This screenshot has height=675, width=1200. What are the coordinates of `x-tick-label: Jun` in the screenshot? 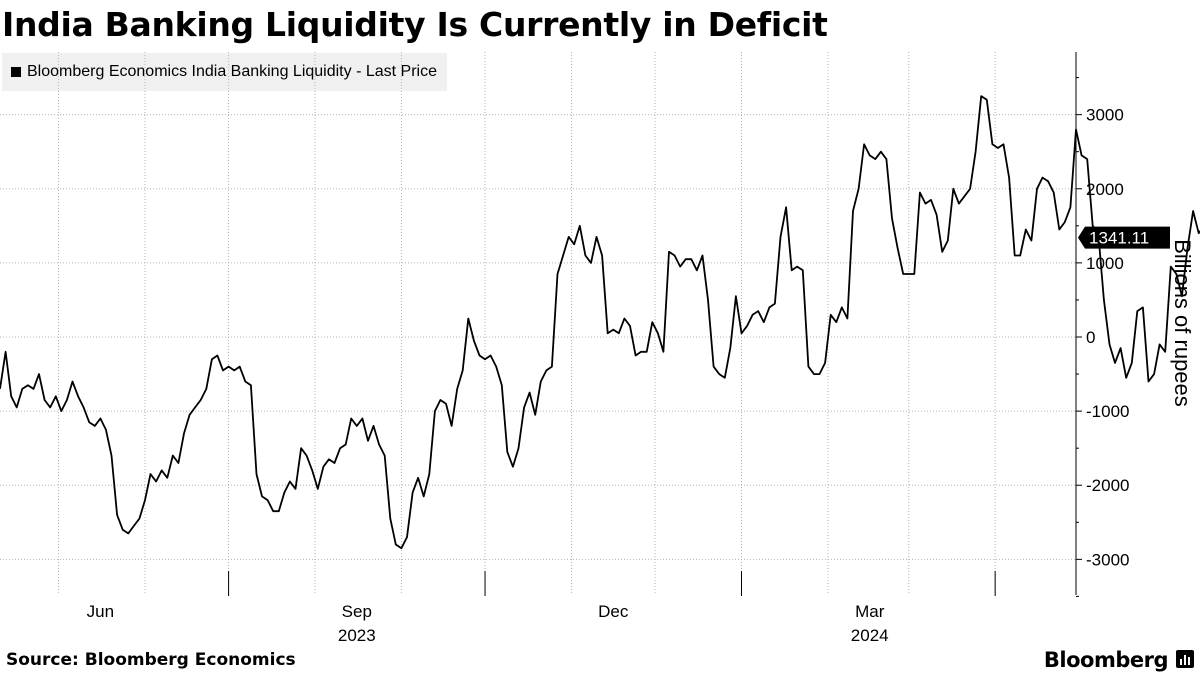 It's located at (100, 611).